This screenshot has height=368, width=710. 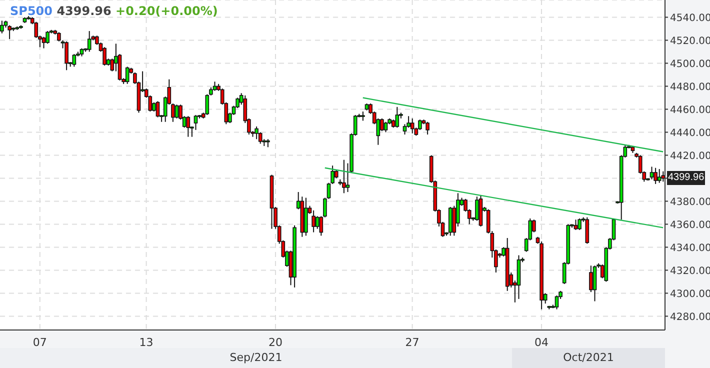 I want to click on x-tick-label: 27, so click(x=412, y=342).